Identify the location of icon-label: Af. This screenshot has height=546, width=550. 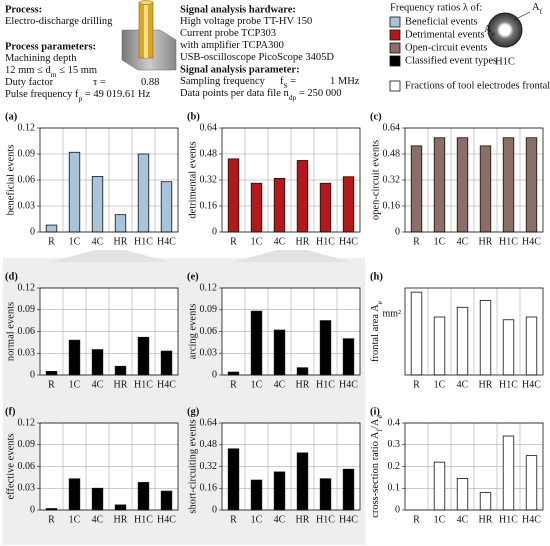
(537, 9).